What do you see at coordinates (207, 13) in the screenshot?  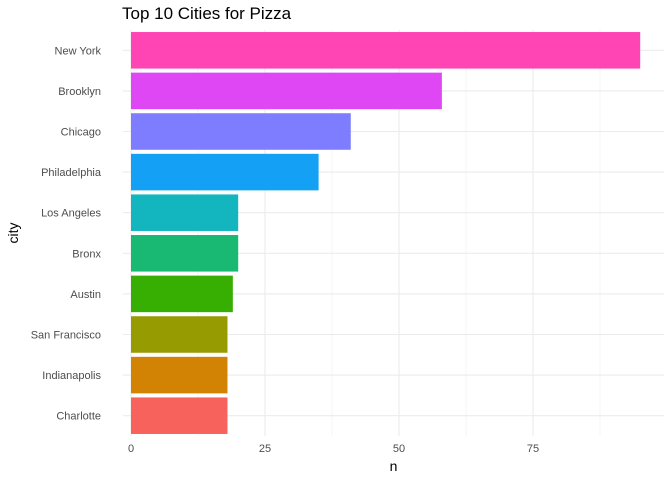 I see `chart-title: Top 10 Cities for Pizza` at bounding box center [207, 13].